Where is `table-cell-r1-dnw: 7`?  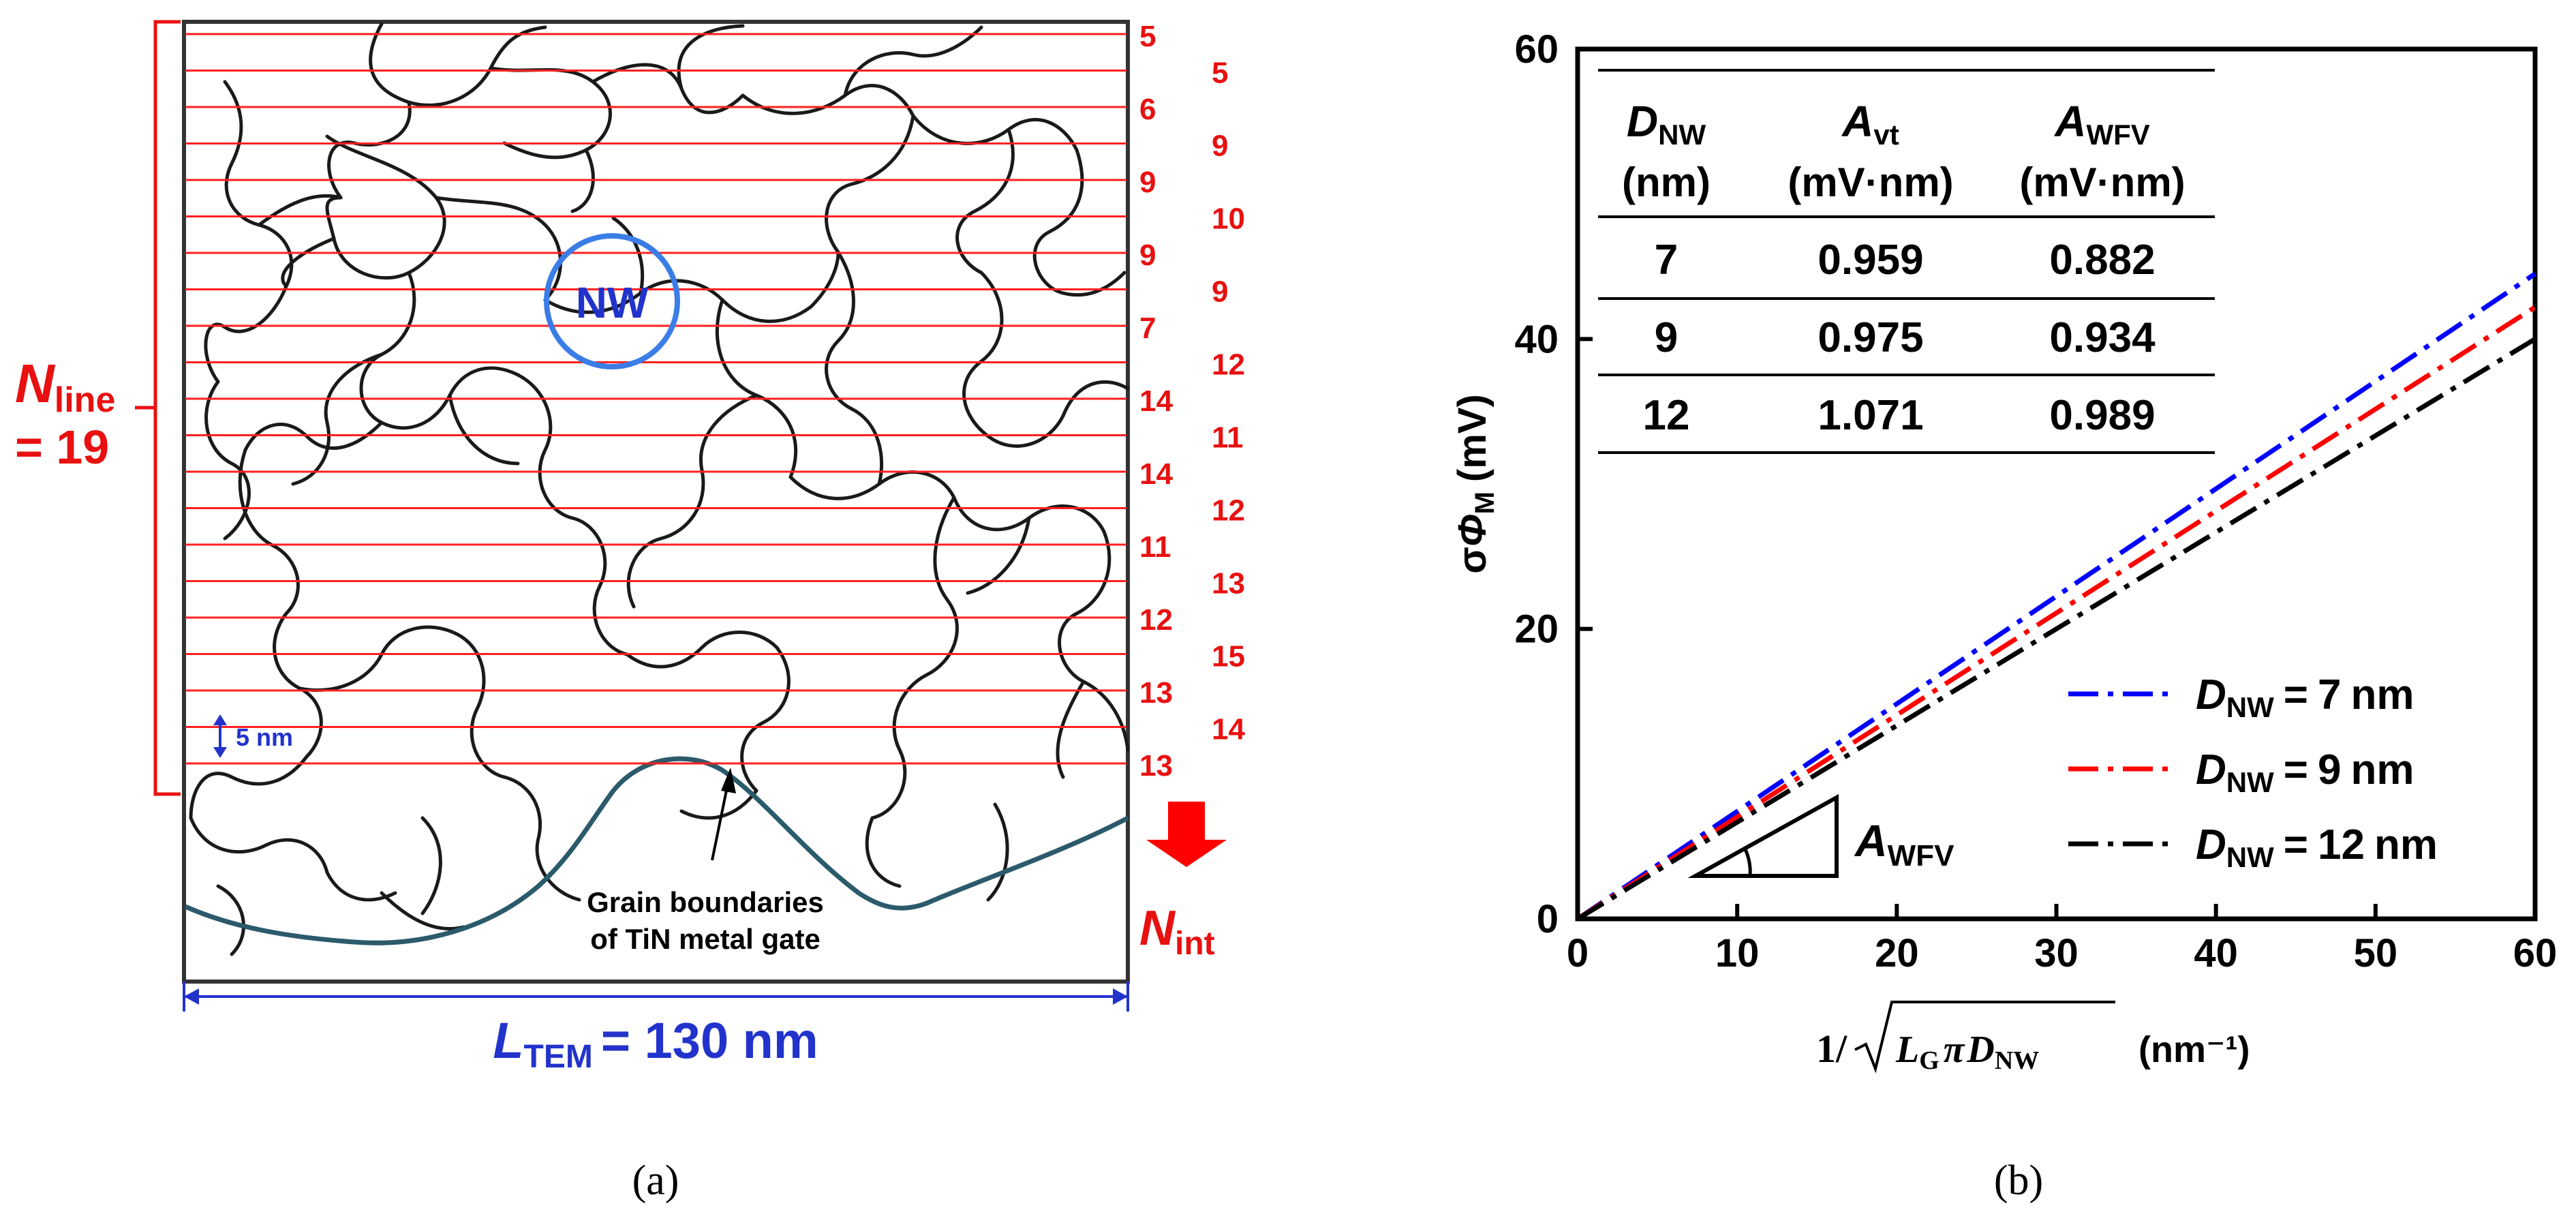 table-cell-r1-dnw: 7 is located at coordinates (1667, 260).